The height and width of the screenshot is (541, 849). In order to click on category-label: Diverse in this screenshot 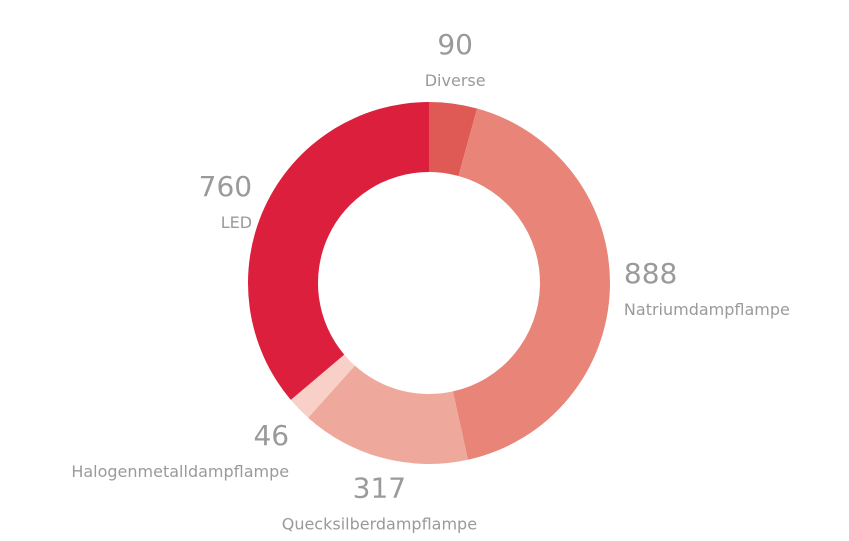, I will do `click(455, 80)`.